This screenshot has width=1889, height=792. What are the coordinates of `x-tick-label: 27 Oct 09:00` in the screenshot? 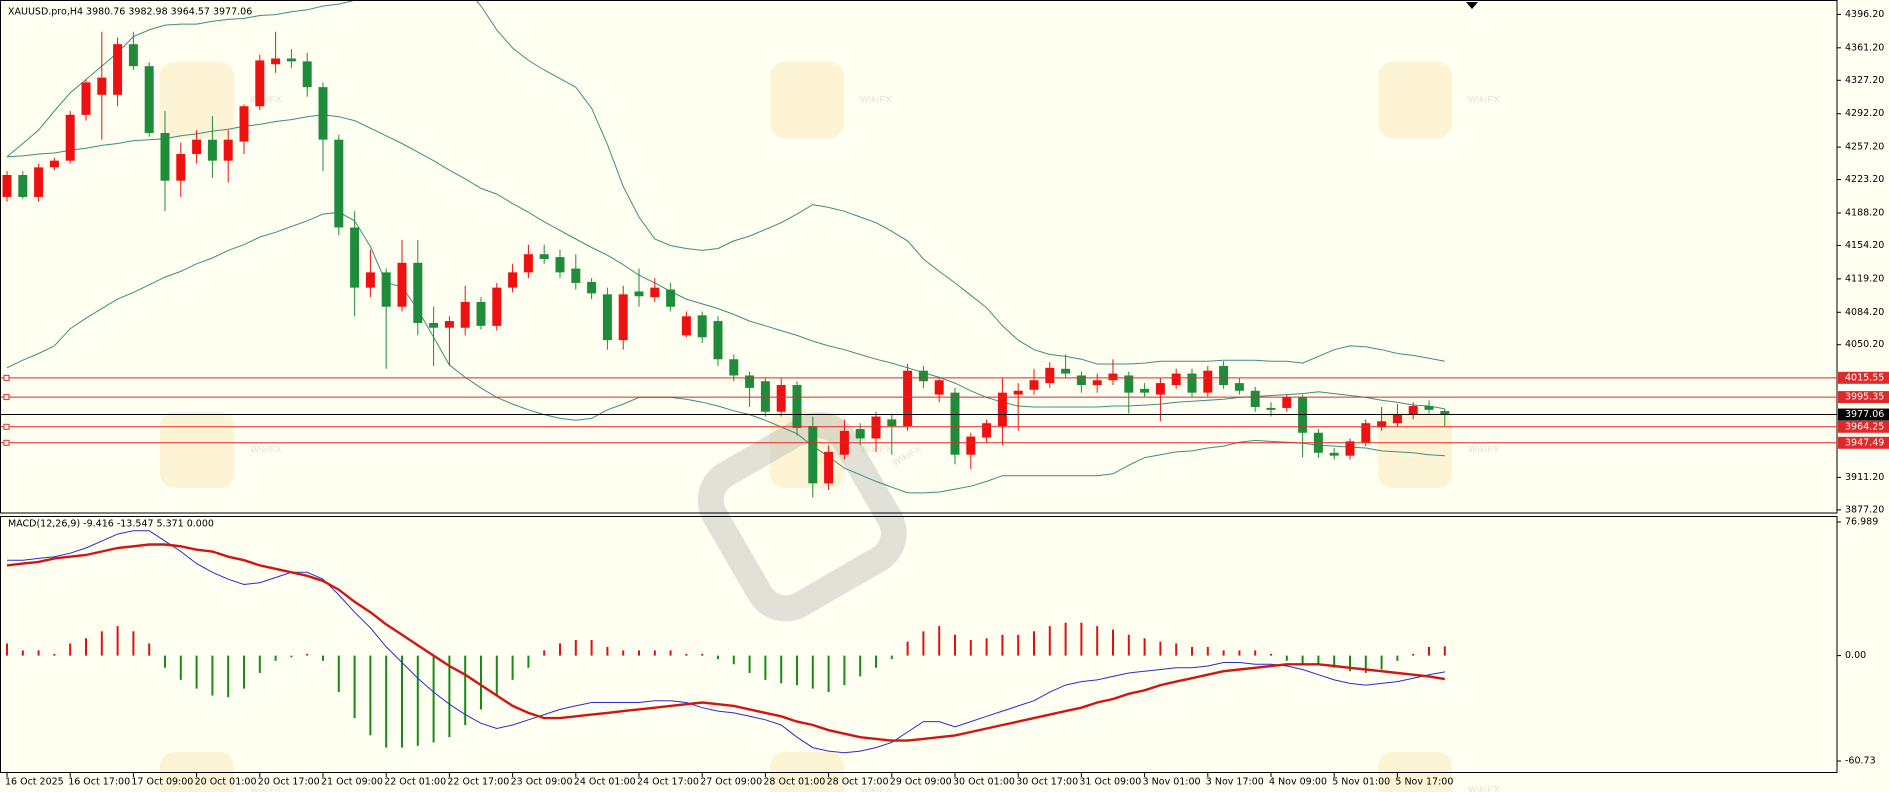 It's located at (731, 782).